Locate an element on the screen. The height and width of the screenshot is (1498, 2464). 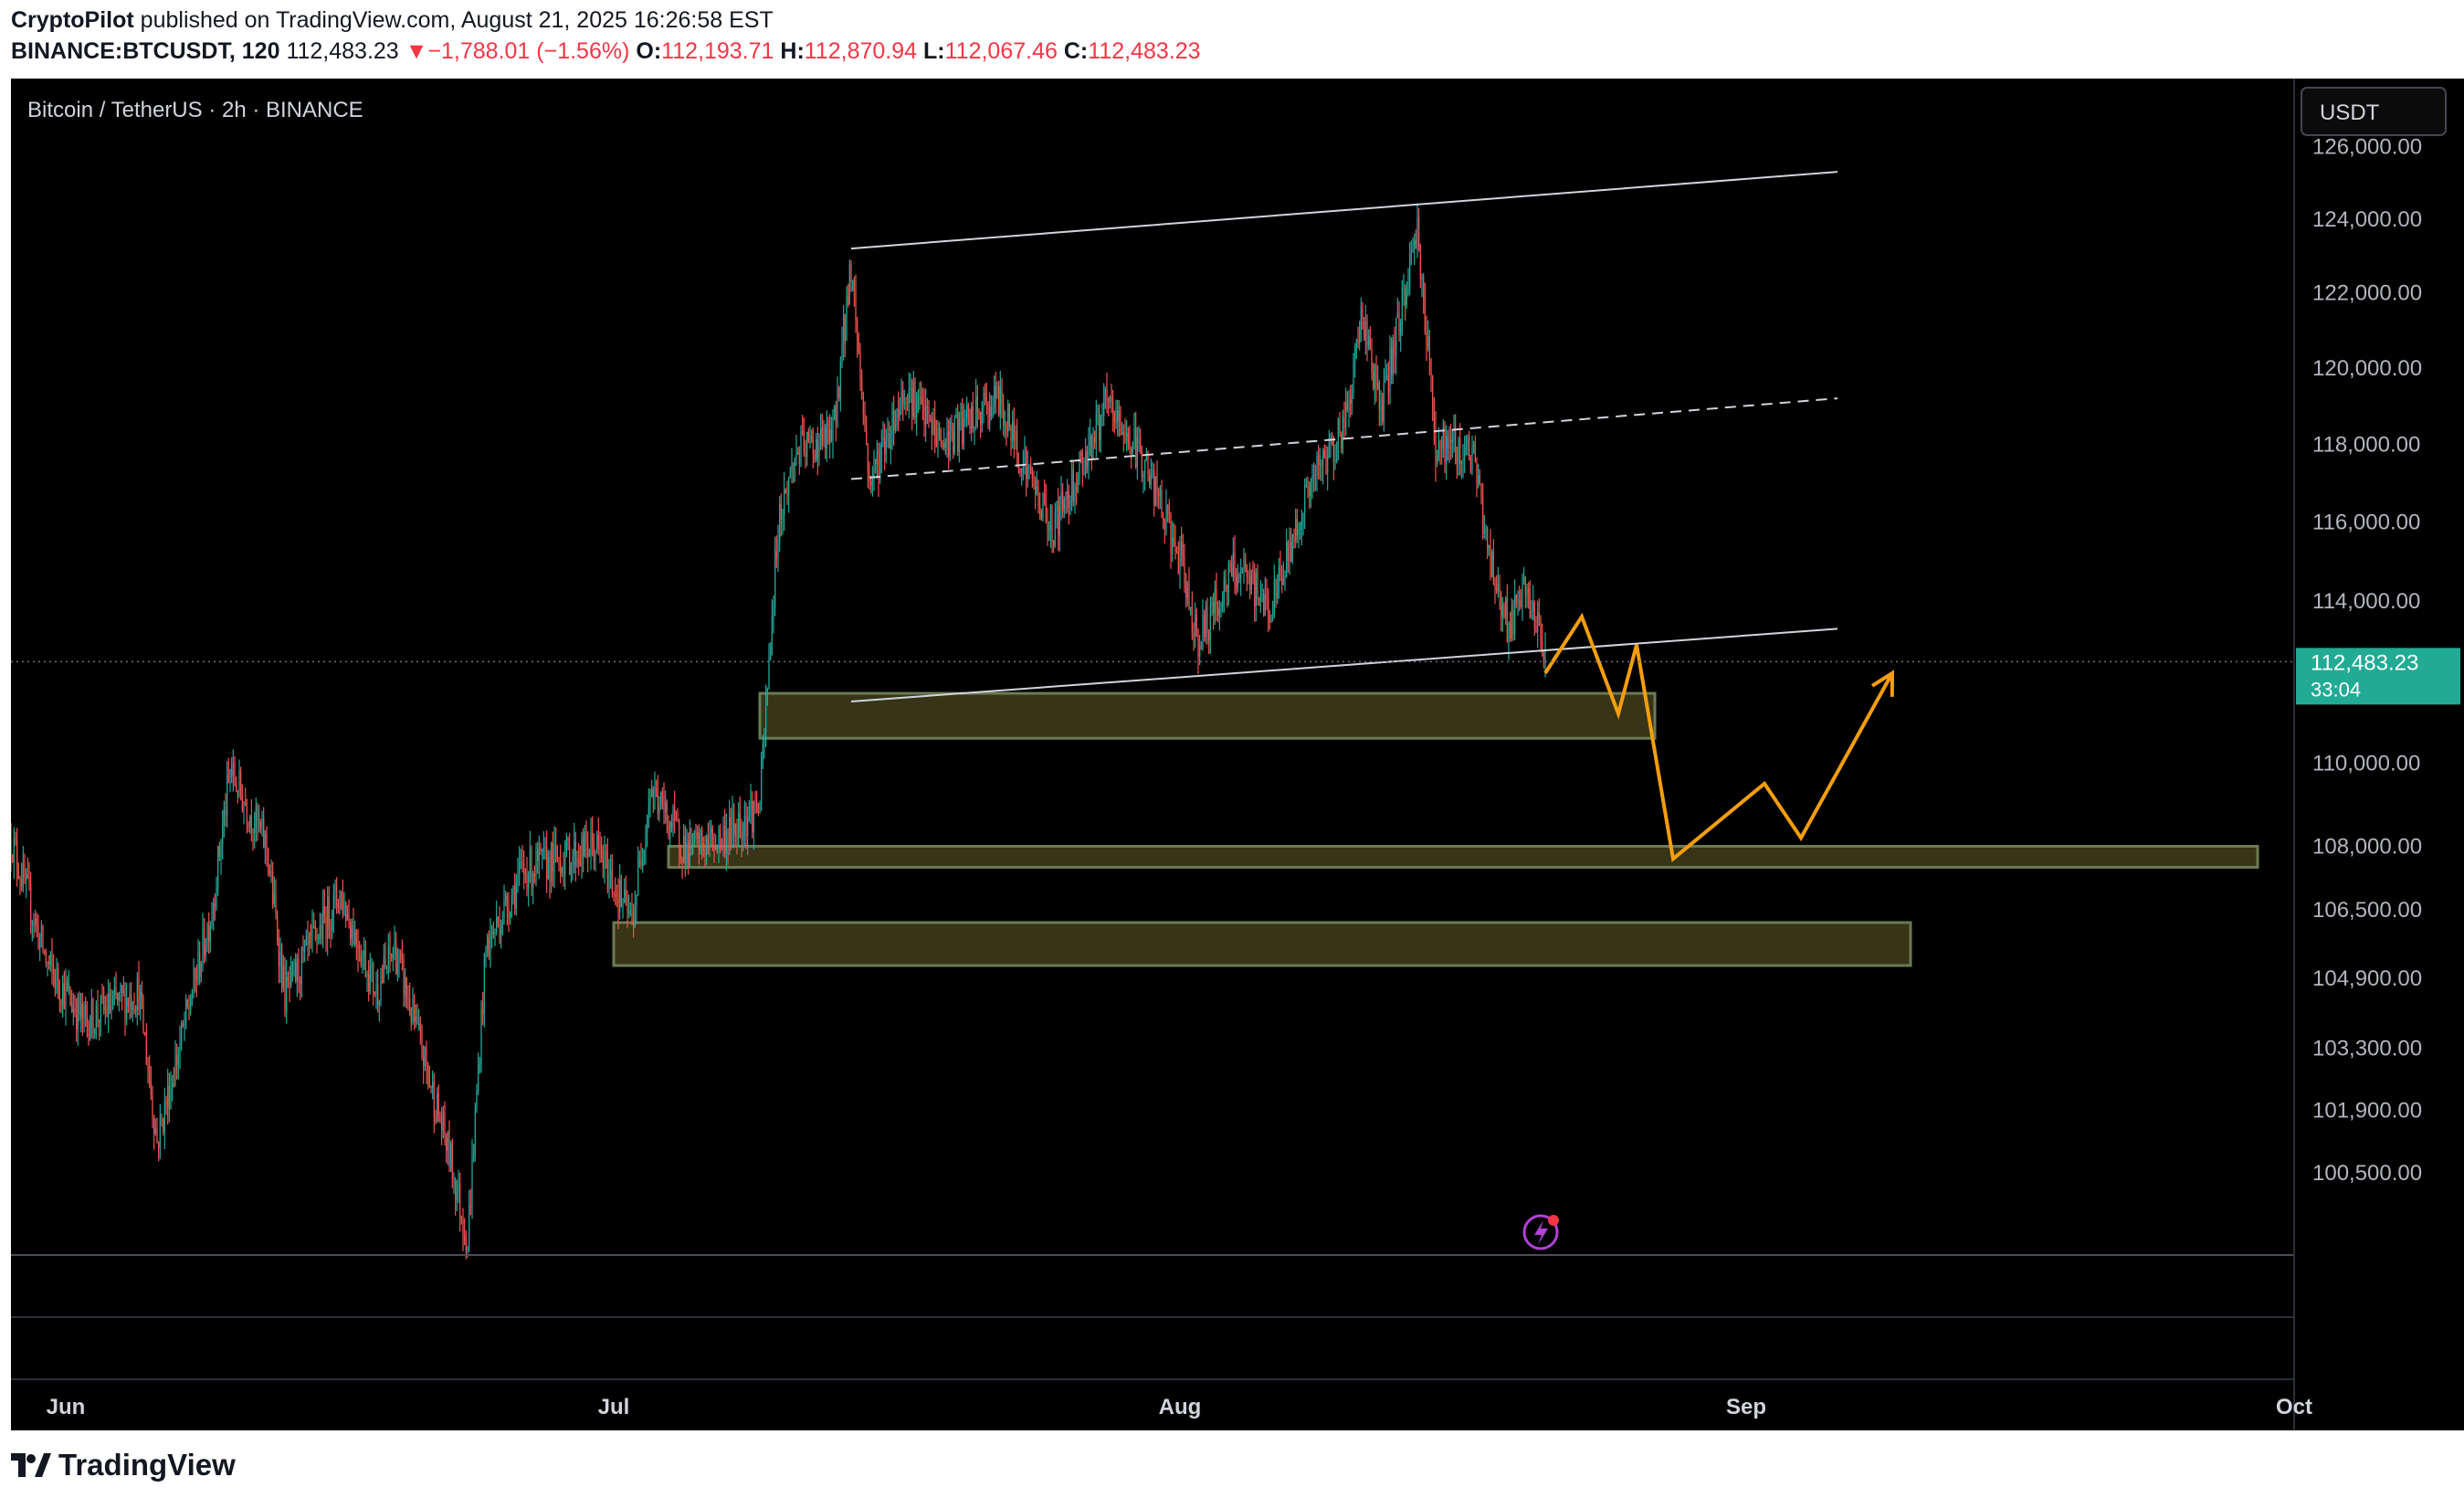
notification-dot is located at coordinates (1554, 1220).